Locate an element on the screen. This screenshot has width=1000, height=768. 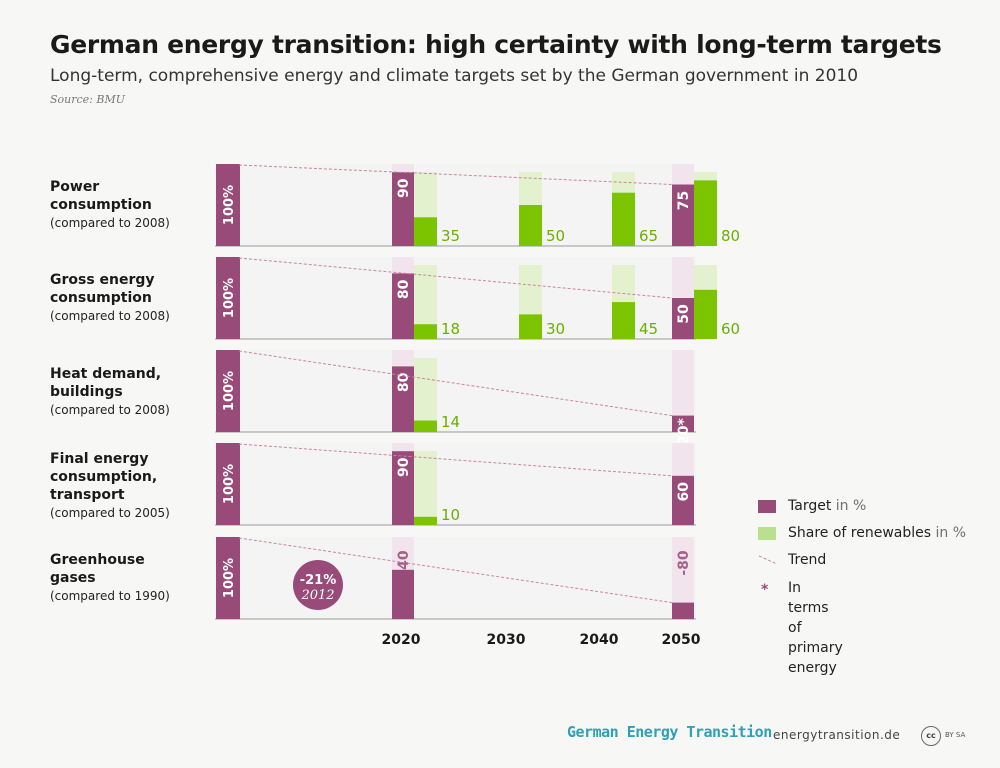
row-label-subtitle: (compared to 2005) is located at coordinates (110, 513).